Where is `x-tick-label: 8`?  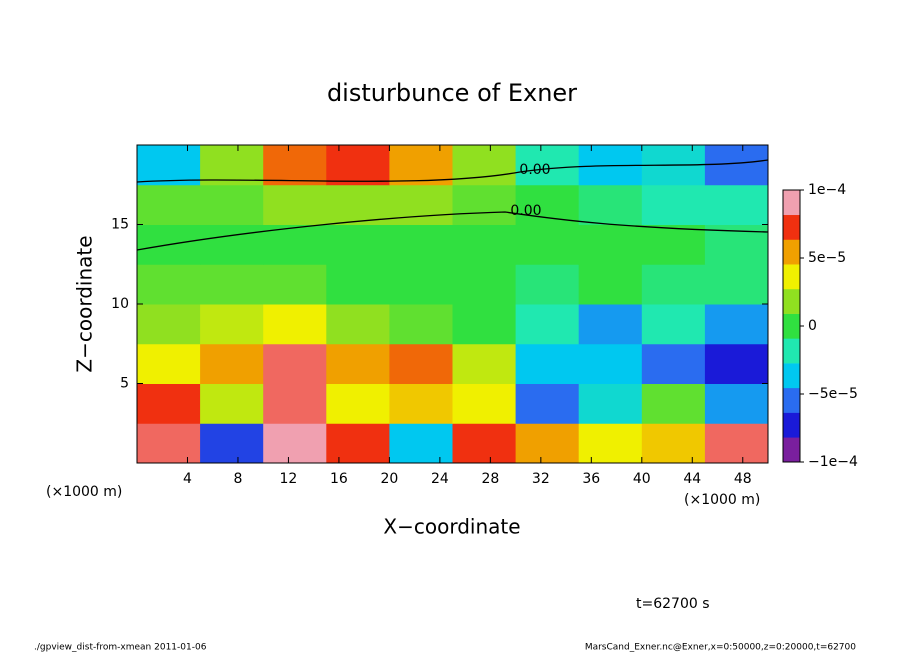
x-tick-label: 8 is located at coordinates (237, 479).